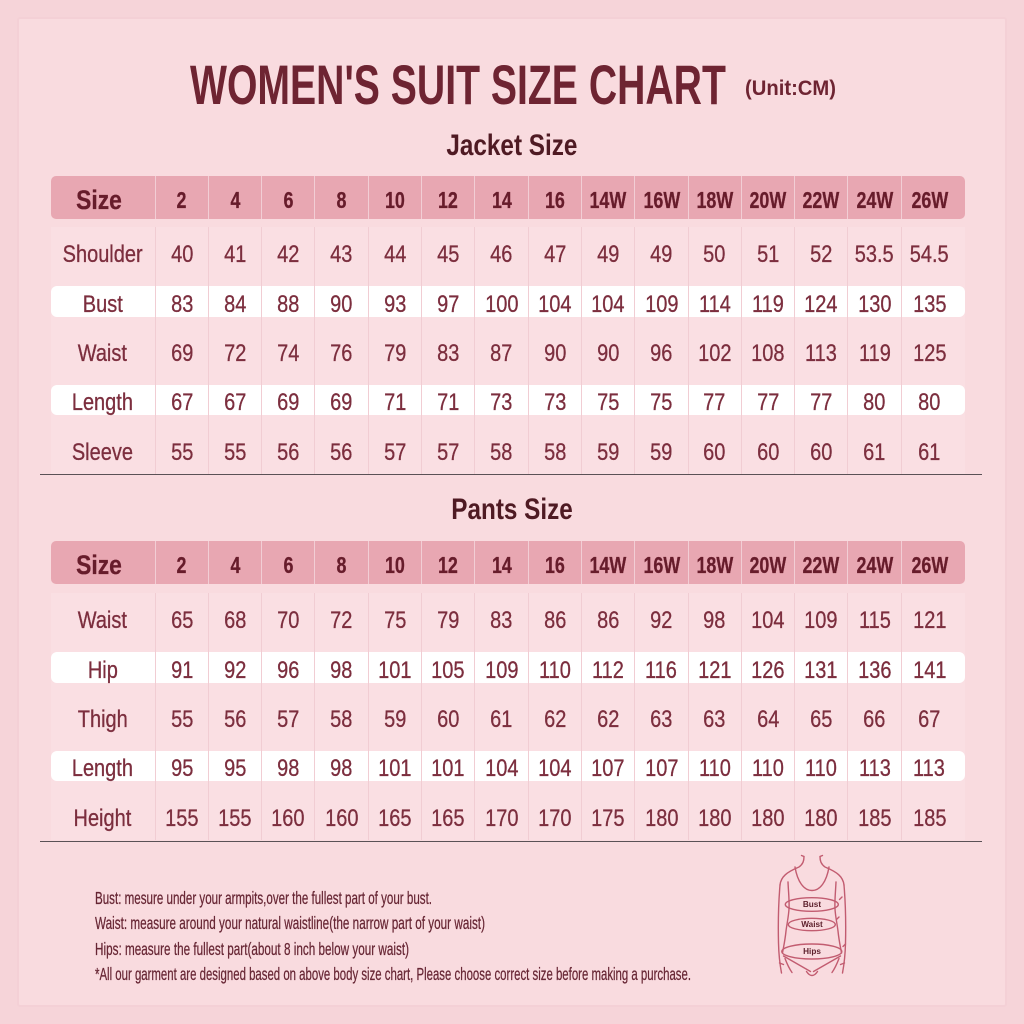 Image resolution: width=1024 pixels, height=1024 pixels. Describe the element at coordinates (812, 951) in the screenshot. I see `svg-text: Hips` at that location.